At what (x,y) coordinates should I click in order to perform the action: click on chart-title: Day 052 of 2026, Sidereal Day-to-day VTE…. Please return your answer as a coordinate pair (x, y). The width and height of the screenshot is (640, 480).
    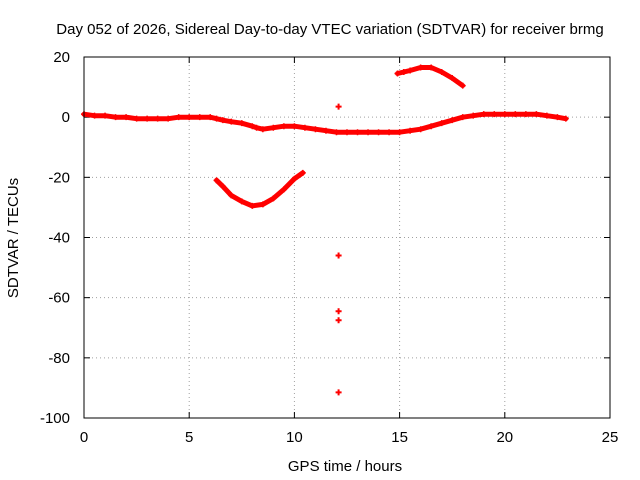
    Looking at the image, I should click on (329, 29).